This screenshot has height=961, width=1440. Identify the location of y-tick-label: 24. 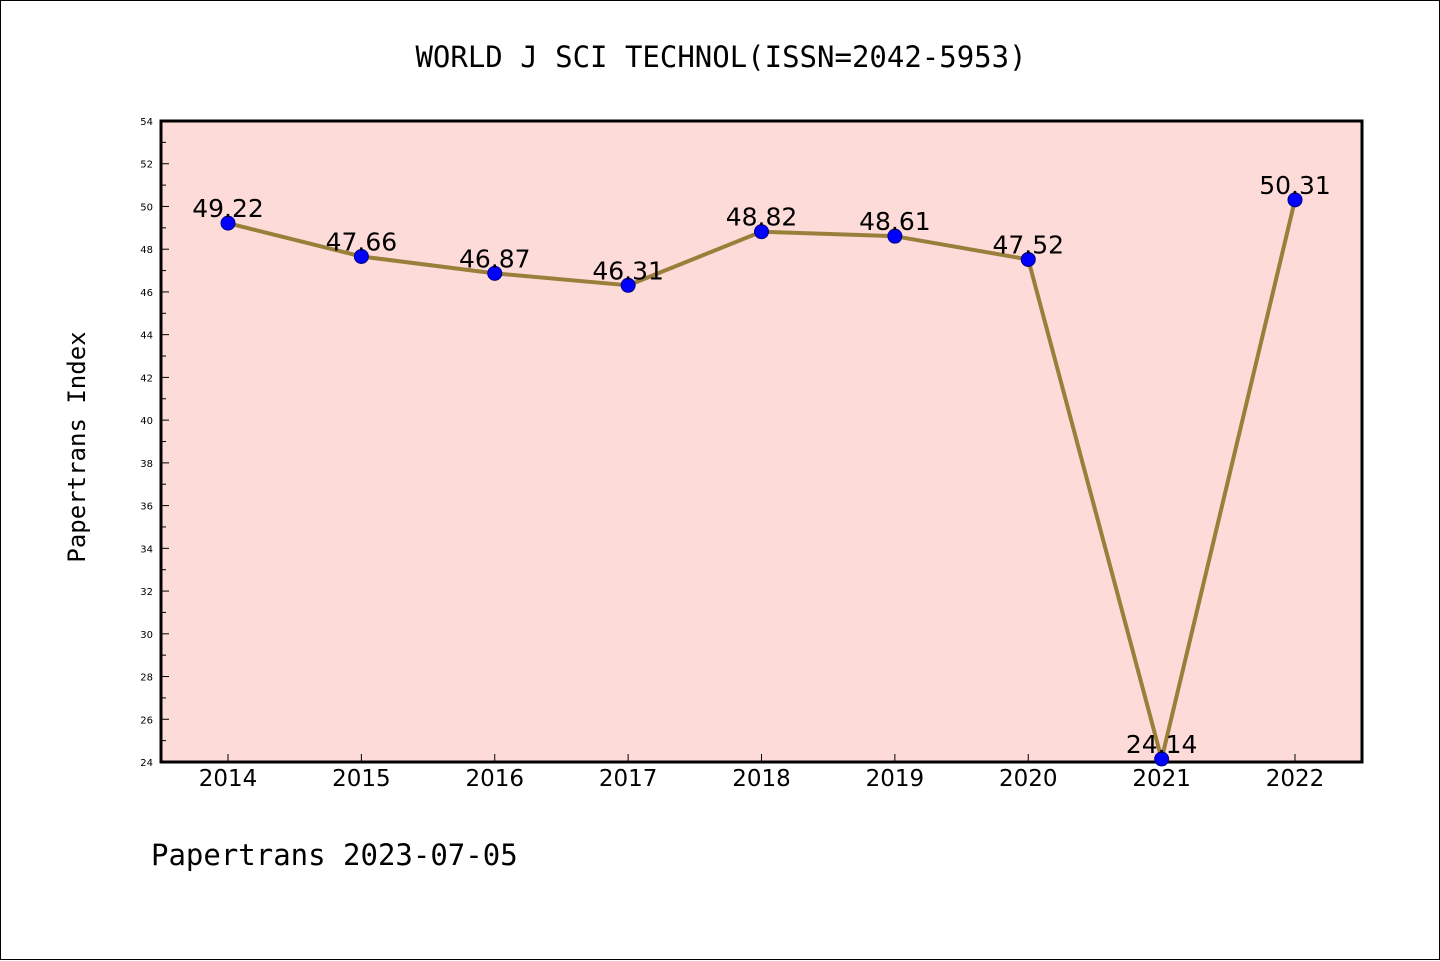
(146, 763).